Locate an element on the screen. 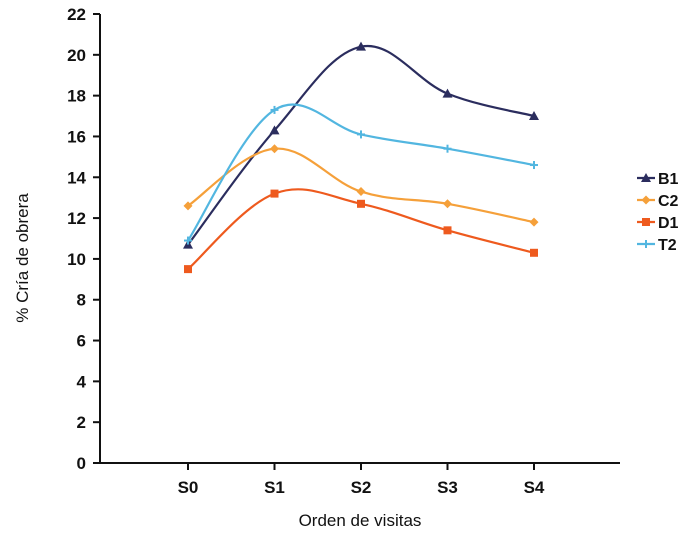 This screenshot has width=694, height=542. legend: B1 C2 D1 T2 is located at coordinates (658, 212).